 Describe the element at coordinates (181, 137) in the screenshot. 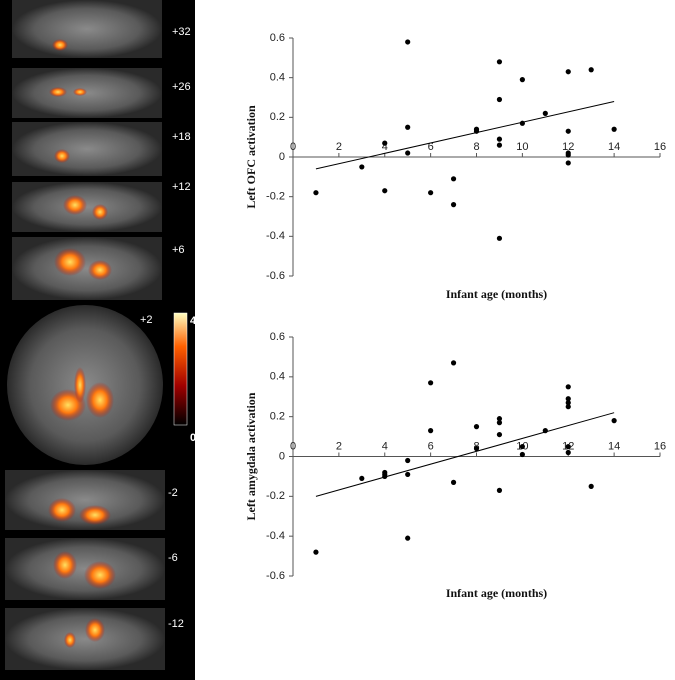

I see `slice-label: +18` at that location.